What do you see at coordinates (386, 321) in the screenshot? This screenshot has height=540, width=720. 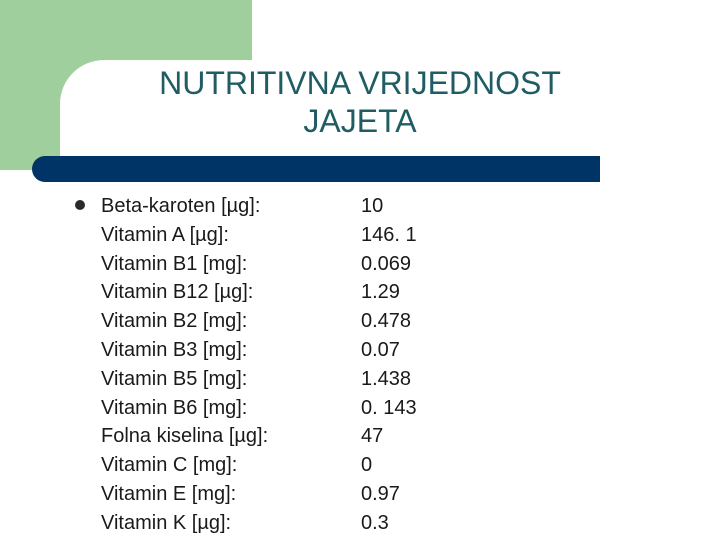 I see `nutrient-value: 0.478` at bounding box center [386, 321].